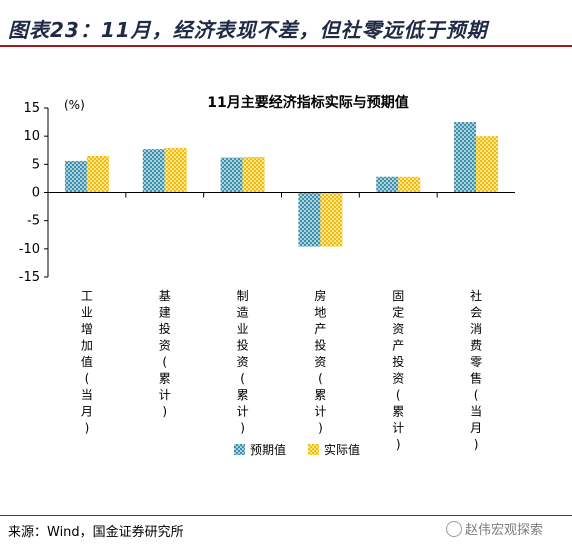 Image resolution: width=572 pixels, height=548 pixels. Describe the element at coordinates (504, 530) in the screenshot. I see `watermark-text: 赵伟宏观探索` at that location.